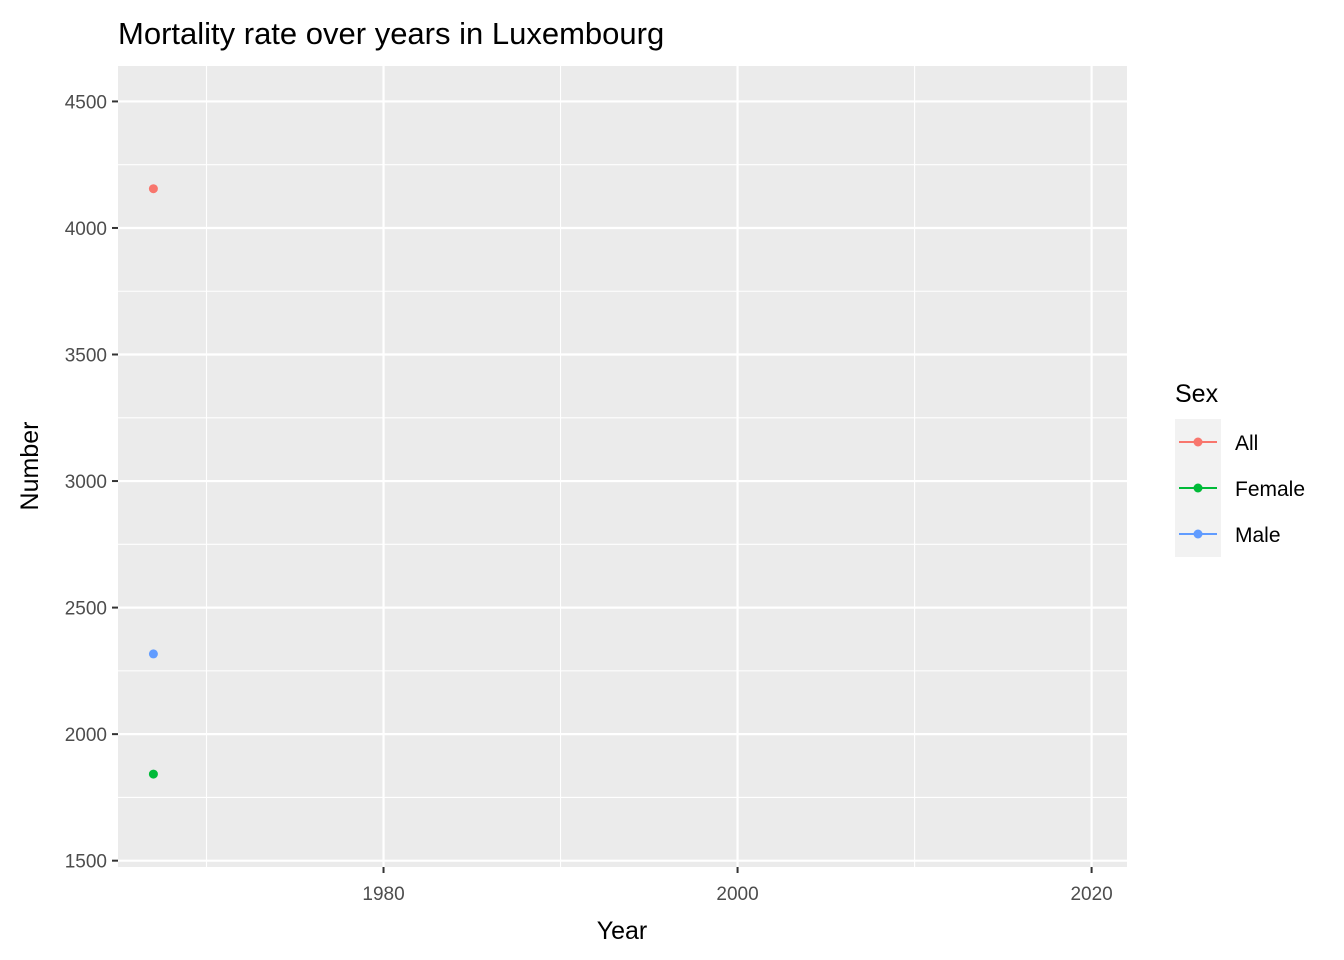 Image resolution: width=1344 pixels, height=960 pixels. What do you see at coordinates (1197, 394) in the screenshot?
I see `legend-title: Sex` at bounding box center [1197, 394].